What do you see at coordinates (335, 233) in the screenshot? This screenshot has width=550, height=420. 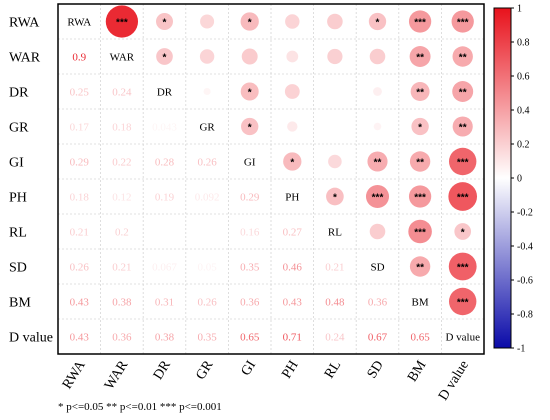 I see `diagonal-label-rl: RL` at bounding box center [335, 233].